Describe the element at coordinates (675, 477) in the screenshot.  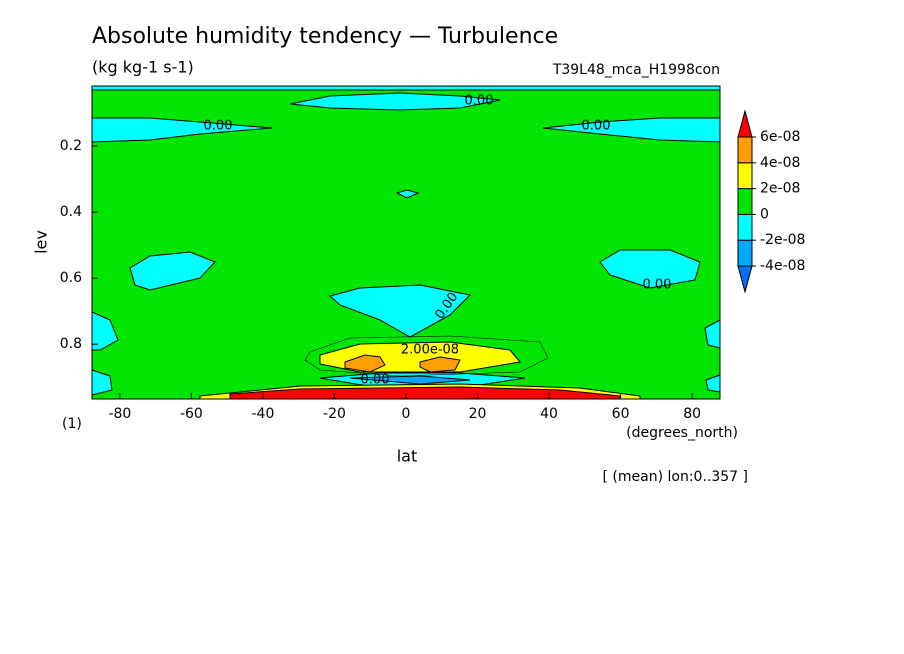
I see `note: [ (mean) lon:0..357 ]` at that location.